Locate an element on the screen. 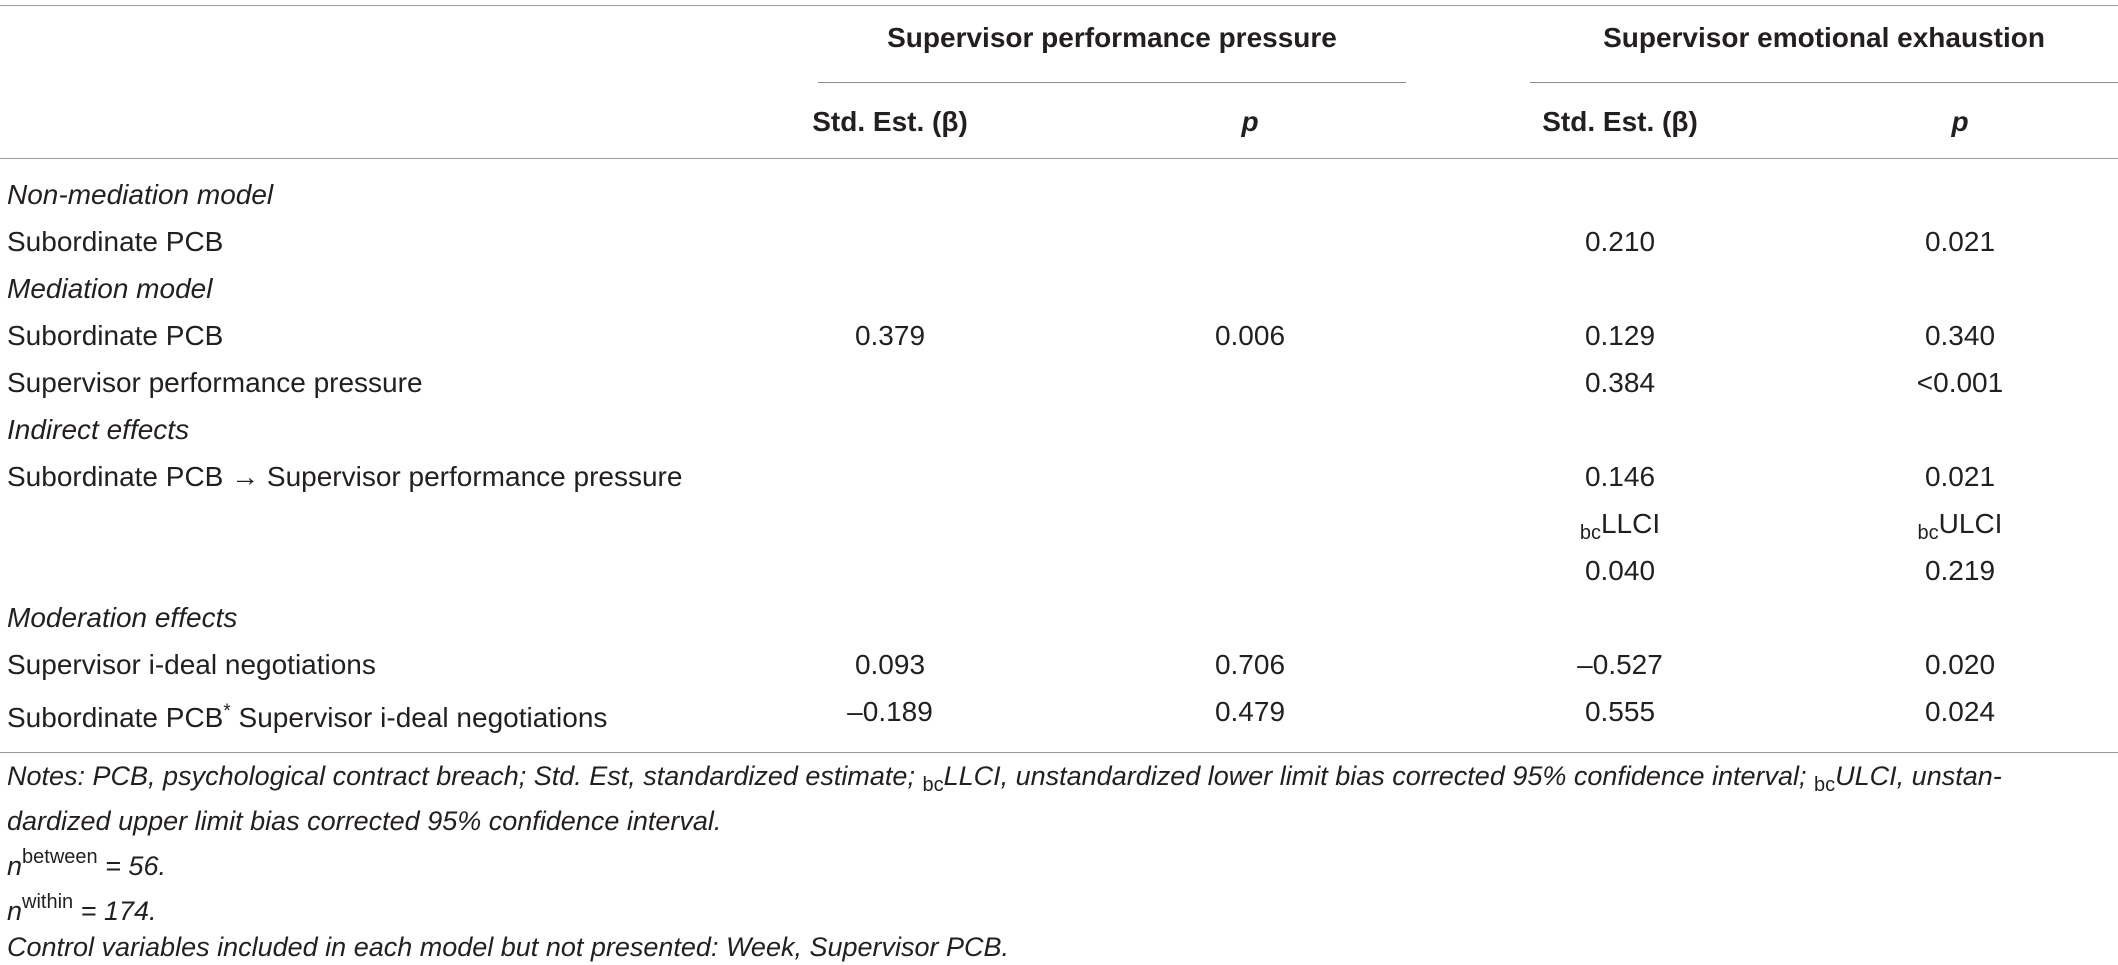  cell-std-est-exhaustion: 0.146 is located at coordinates (1620, 476).